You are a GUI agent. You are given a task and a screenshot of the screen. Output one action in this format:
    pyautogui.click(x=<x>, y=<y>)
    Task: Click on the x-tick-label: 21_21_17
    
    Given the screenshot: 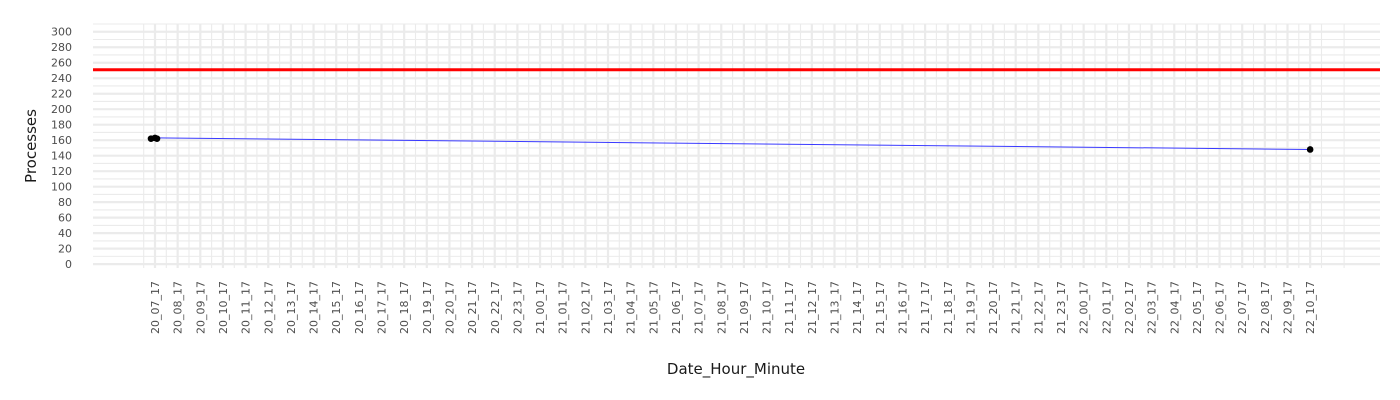 What is the action you would take?
    pyautogui.click(x=1016, y=307)
    